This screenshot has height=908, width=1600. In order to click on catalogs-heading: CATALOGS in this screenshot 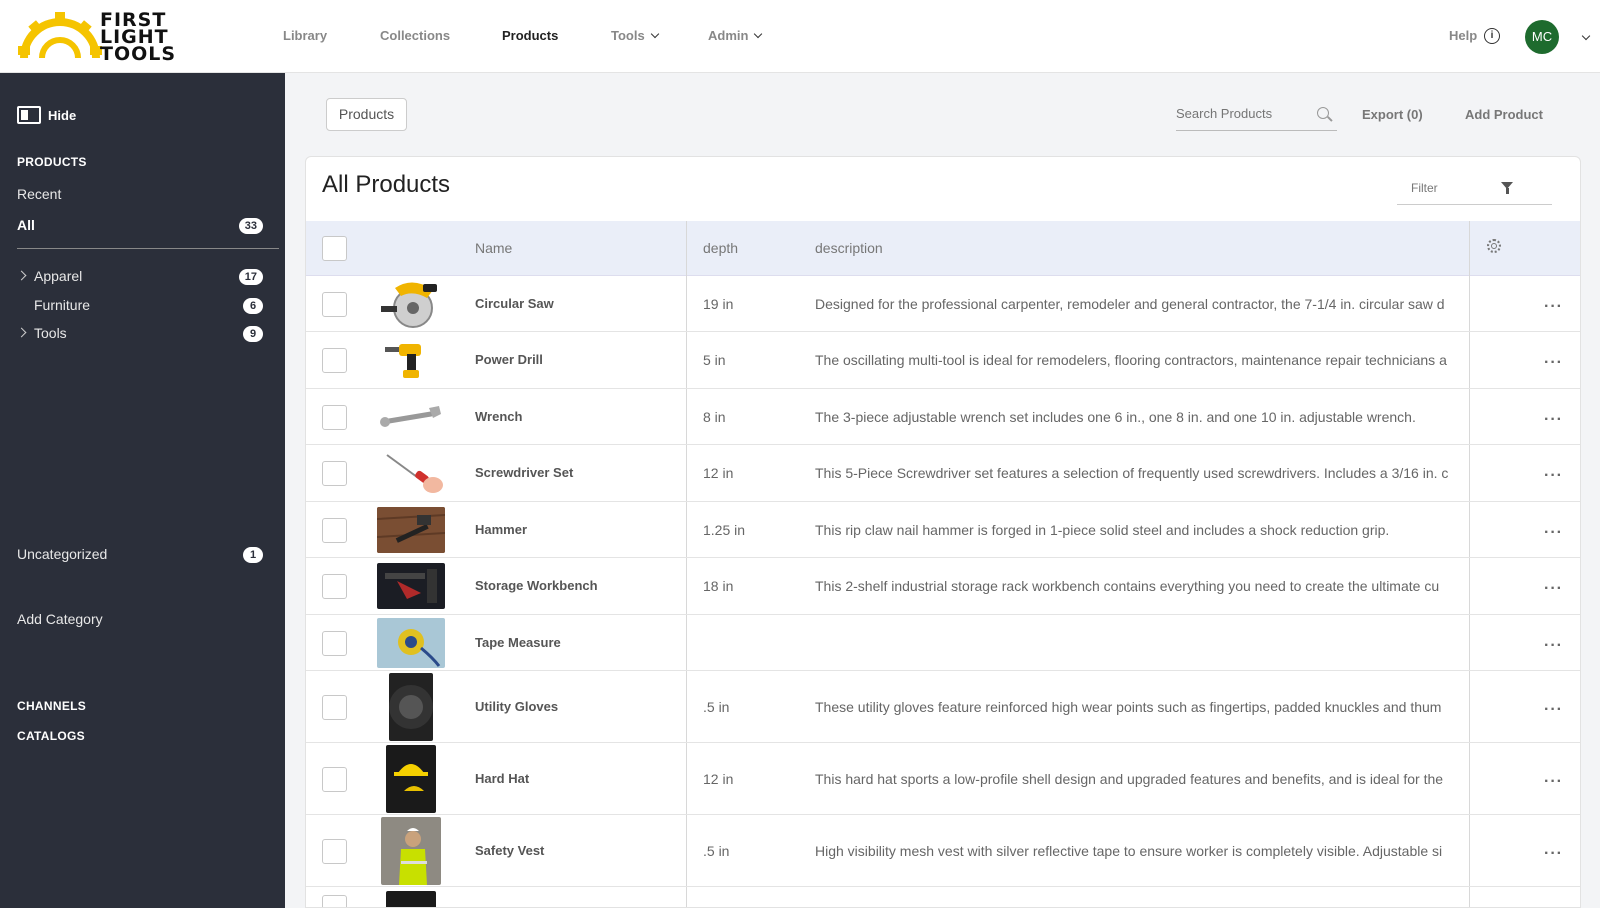, I will do `click(51, 736)`.